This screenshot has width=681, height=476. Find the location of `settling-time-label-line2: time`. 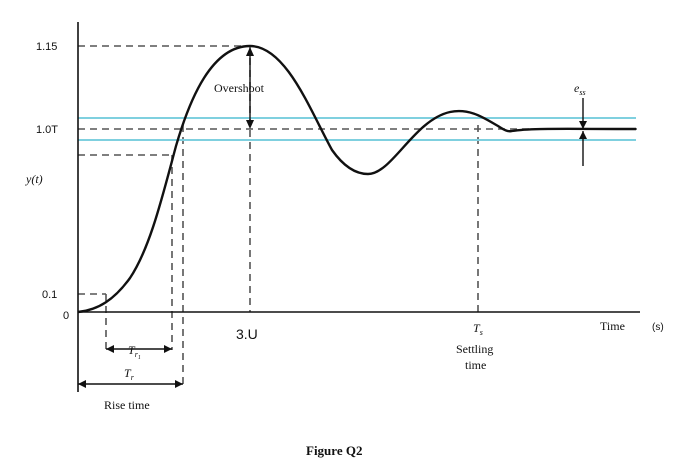

settling-time-label-line2: time is located at coordinates (475, 365).